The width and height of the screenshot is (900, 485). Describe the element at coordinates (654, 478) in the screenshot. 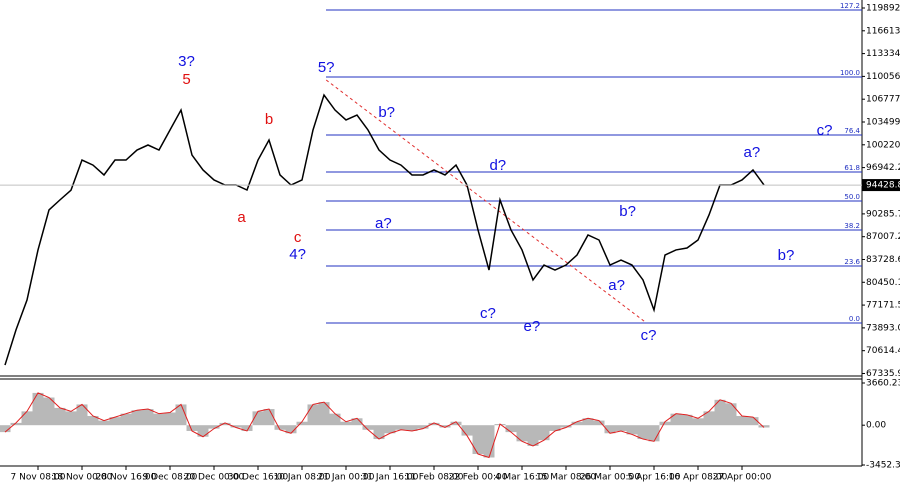

I see `x-tick-label: 5 Apr 16:00` at that location.